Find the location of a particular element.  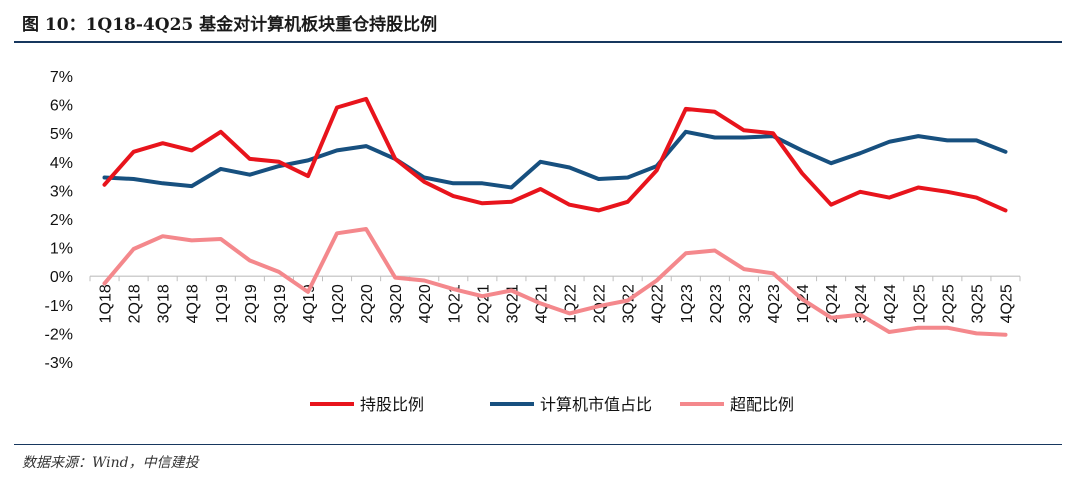

x-tick-label: 1Q19 is located at coordinates (222, 303).